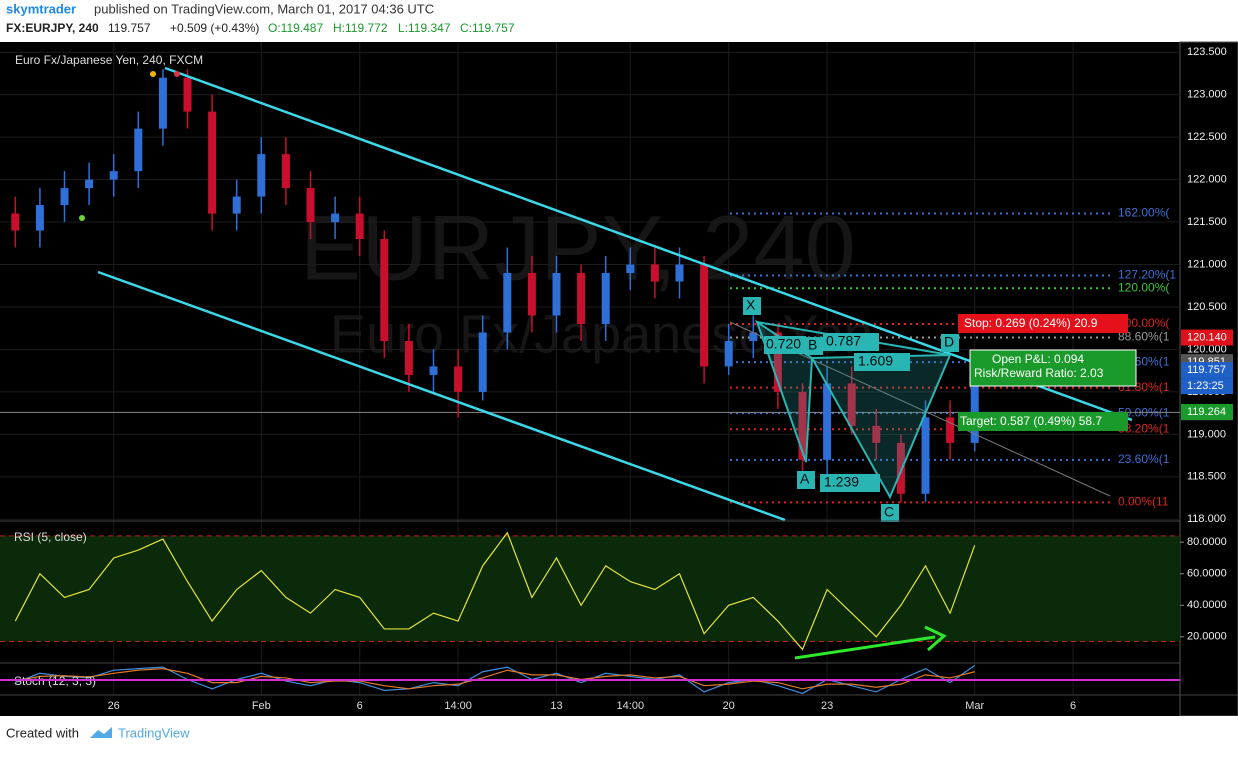 This screenshot has width=1238, height=757. I want to click on fib-label: 162.00%(, so click(1143, 213).